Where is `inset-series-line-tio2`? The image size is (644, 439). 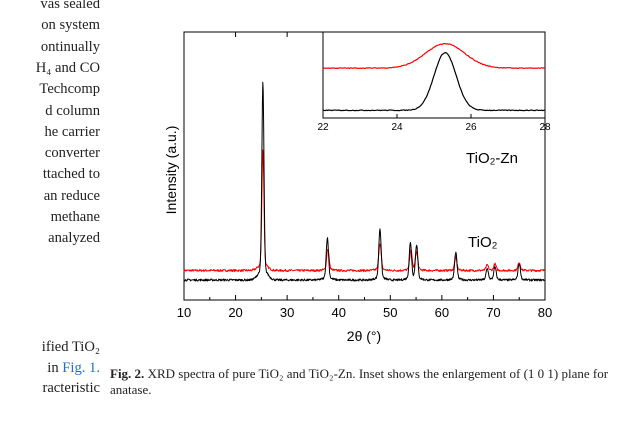
inset-series-line-tio2 is located at coordinates (434, 82).